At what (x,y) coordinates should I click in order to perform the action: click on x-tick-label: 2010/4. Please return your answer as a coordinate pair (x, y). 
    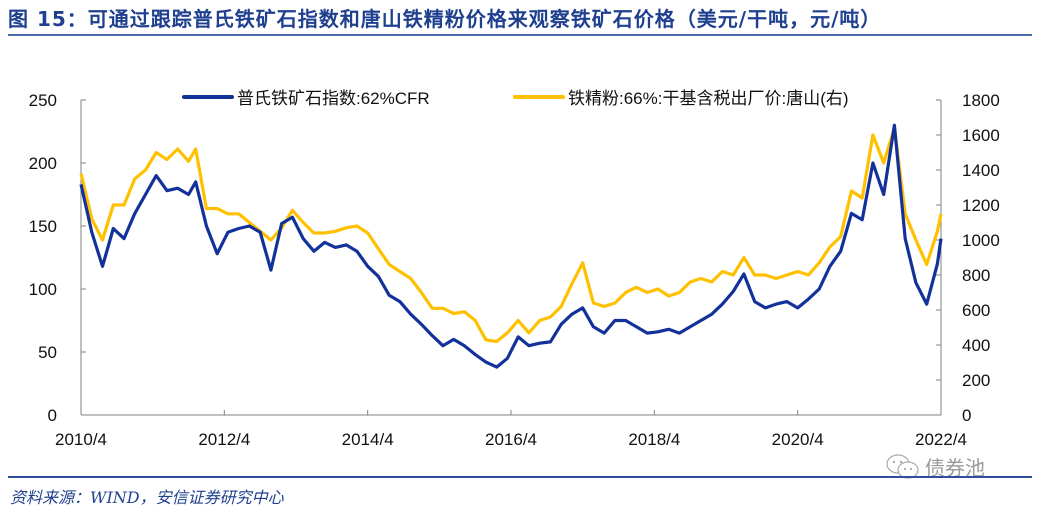
    Looking at the image, I should click on (81, 439).